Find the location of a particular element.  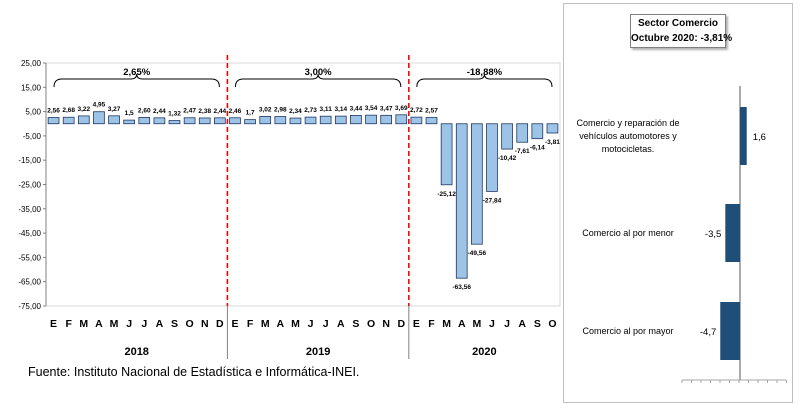

bar-data-label: 1,5 is located at coordinates (129, 113).